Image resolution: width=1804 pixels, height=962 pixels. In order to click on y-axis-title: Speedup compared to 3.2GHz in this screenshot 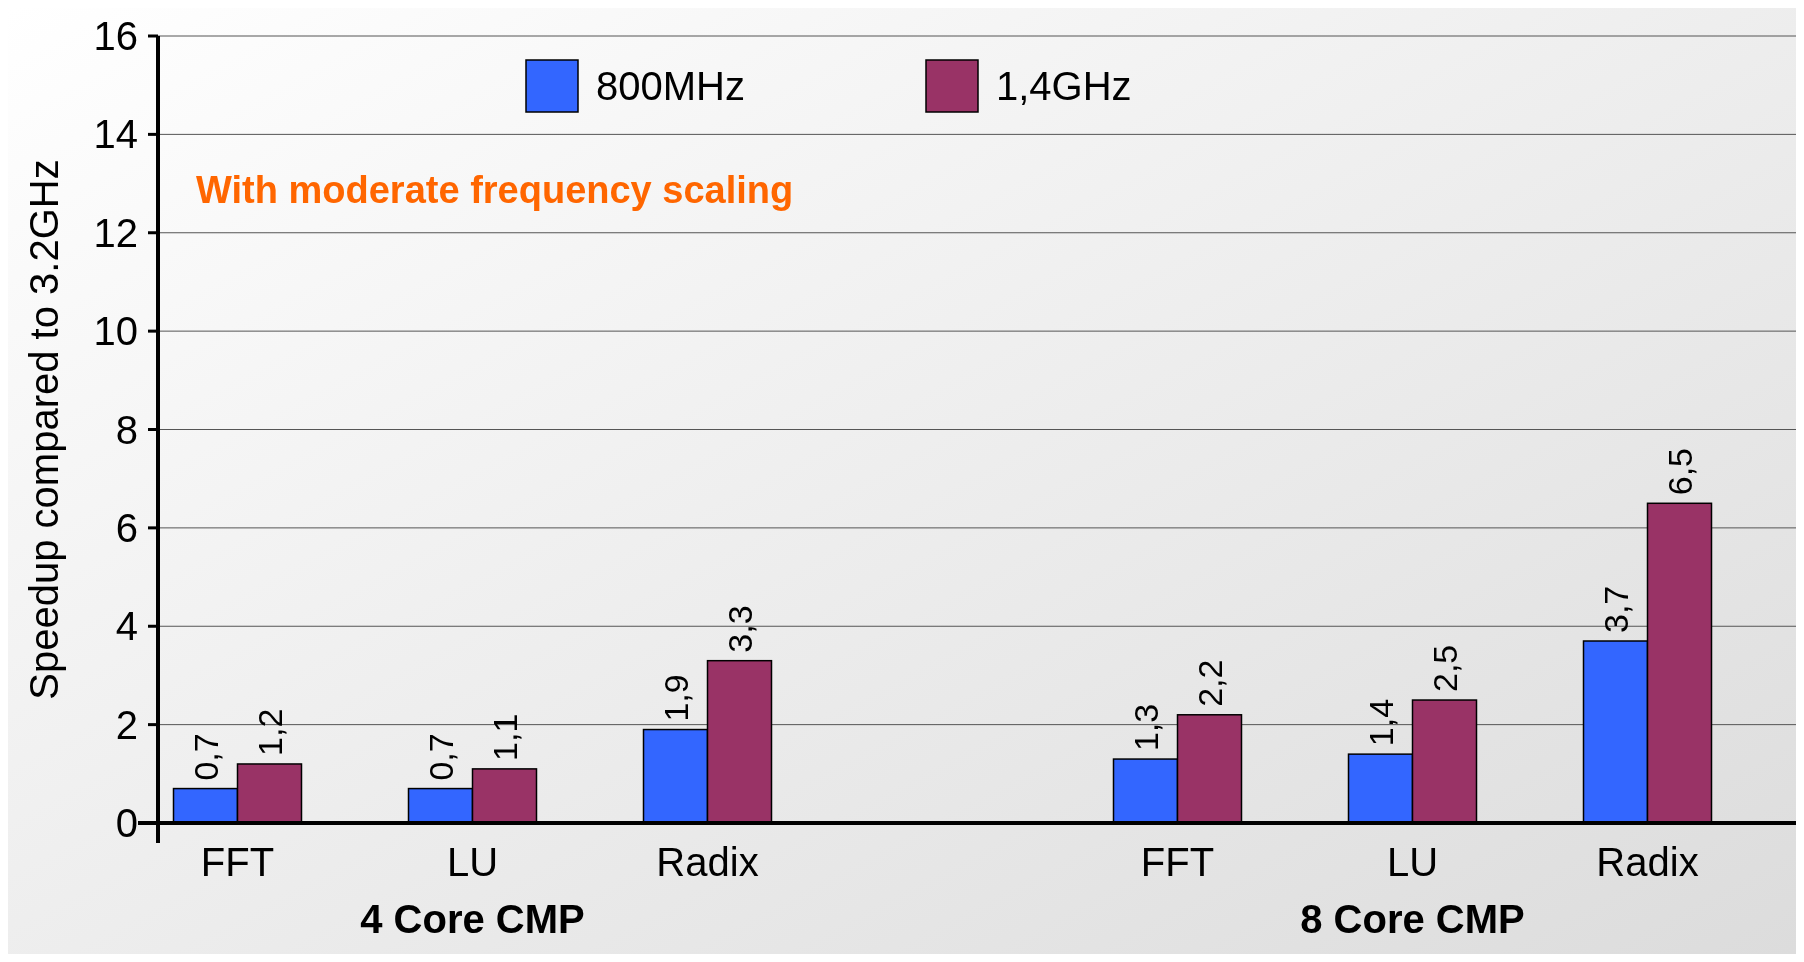, I will do `click(44, 429)`.